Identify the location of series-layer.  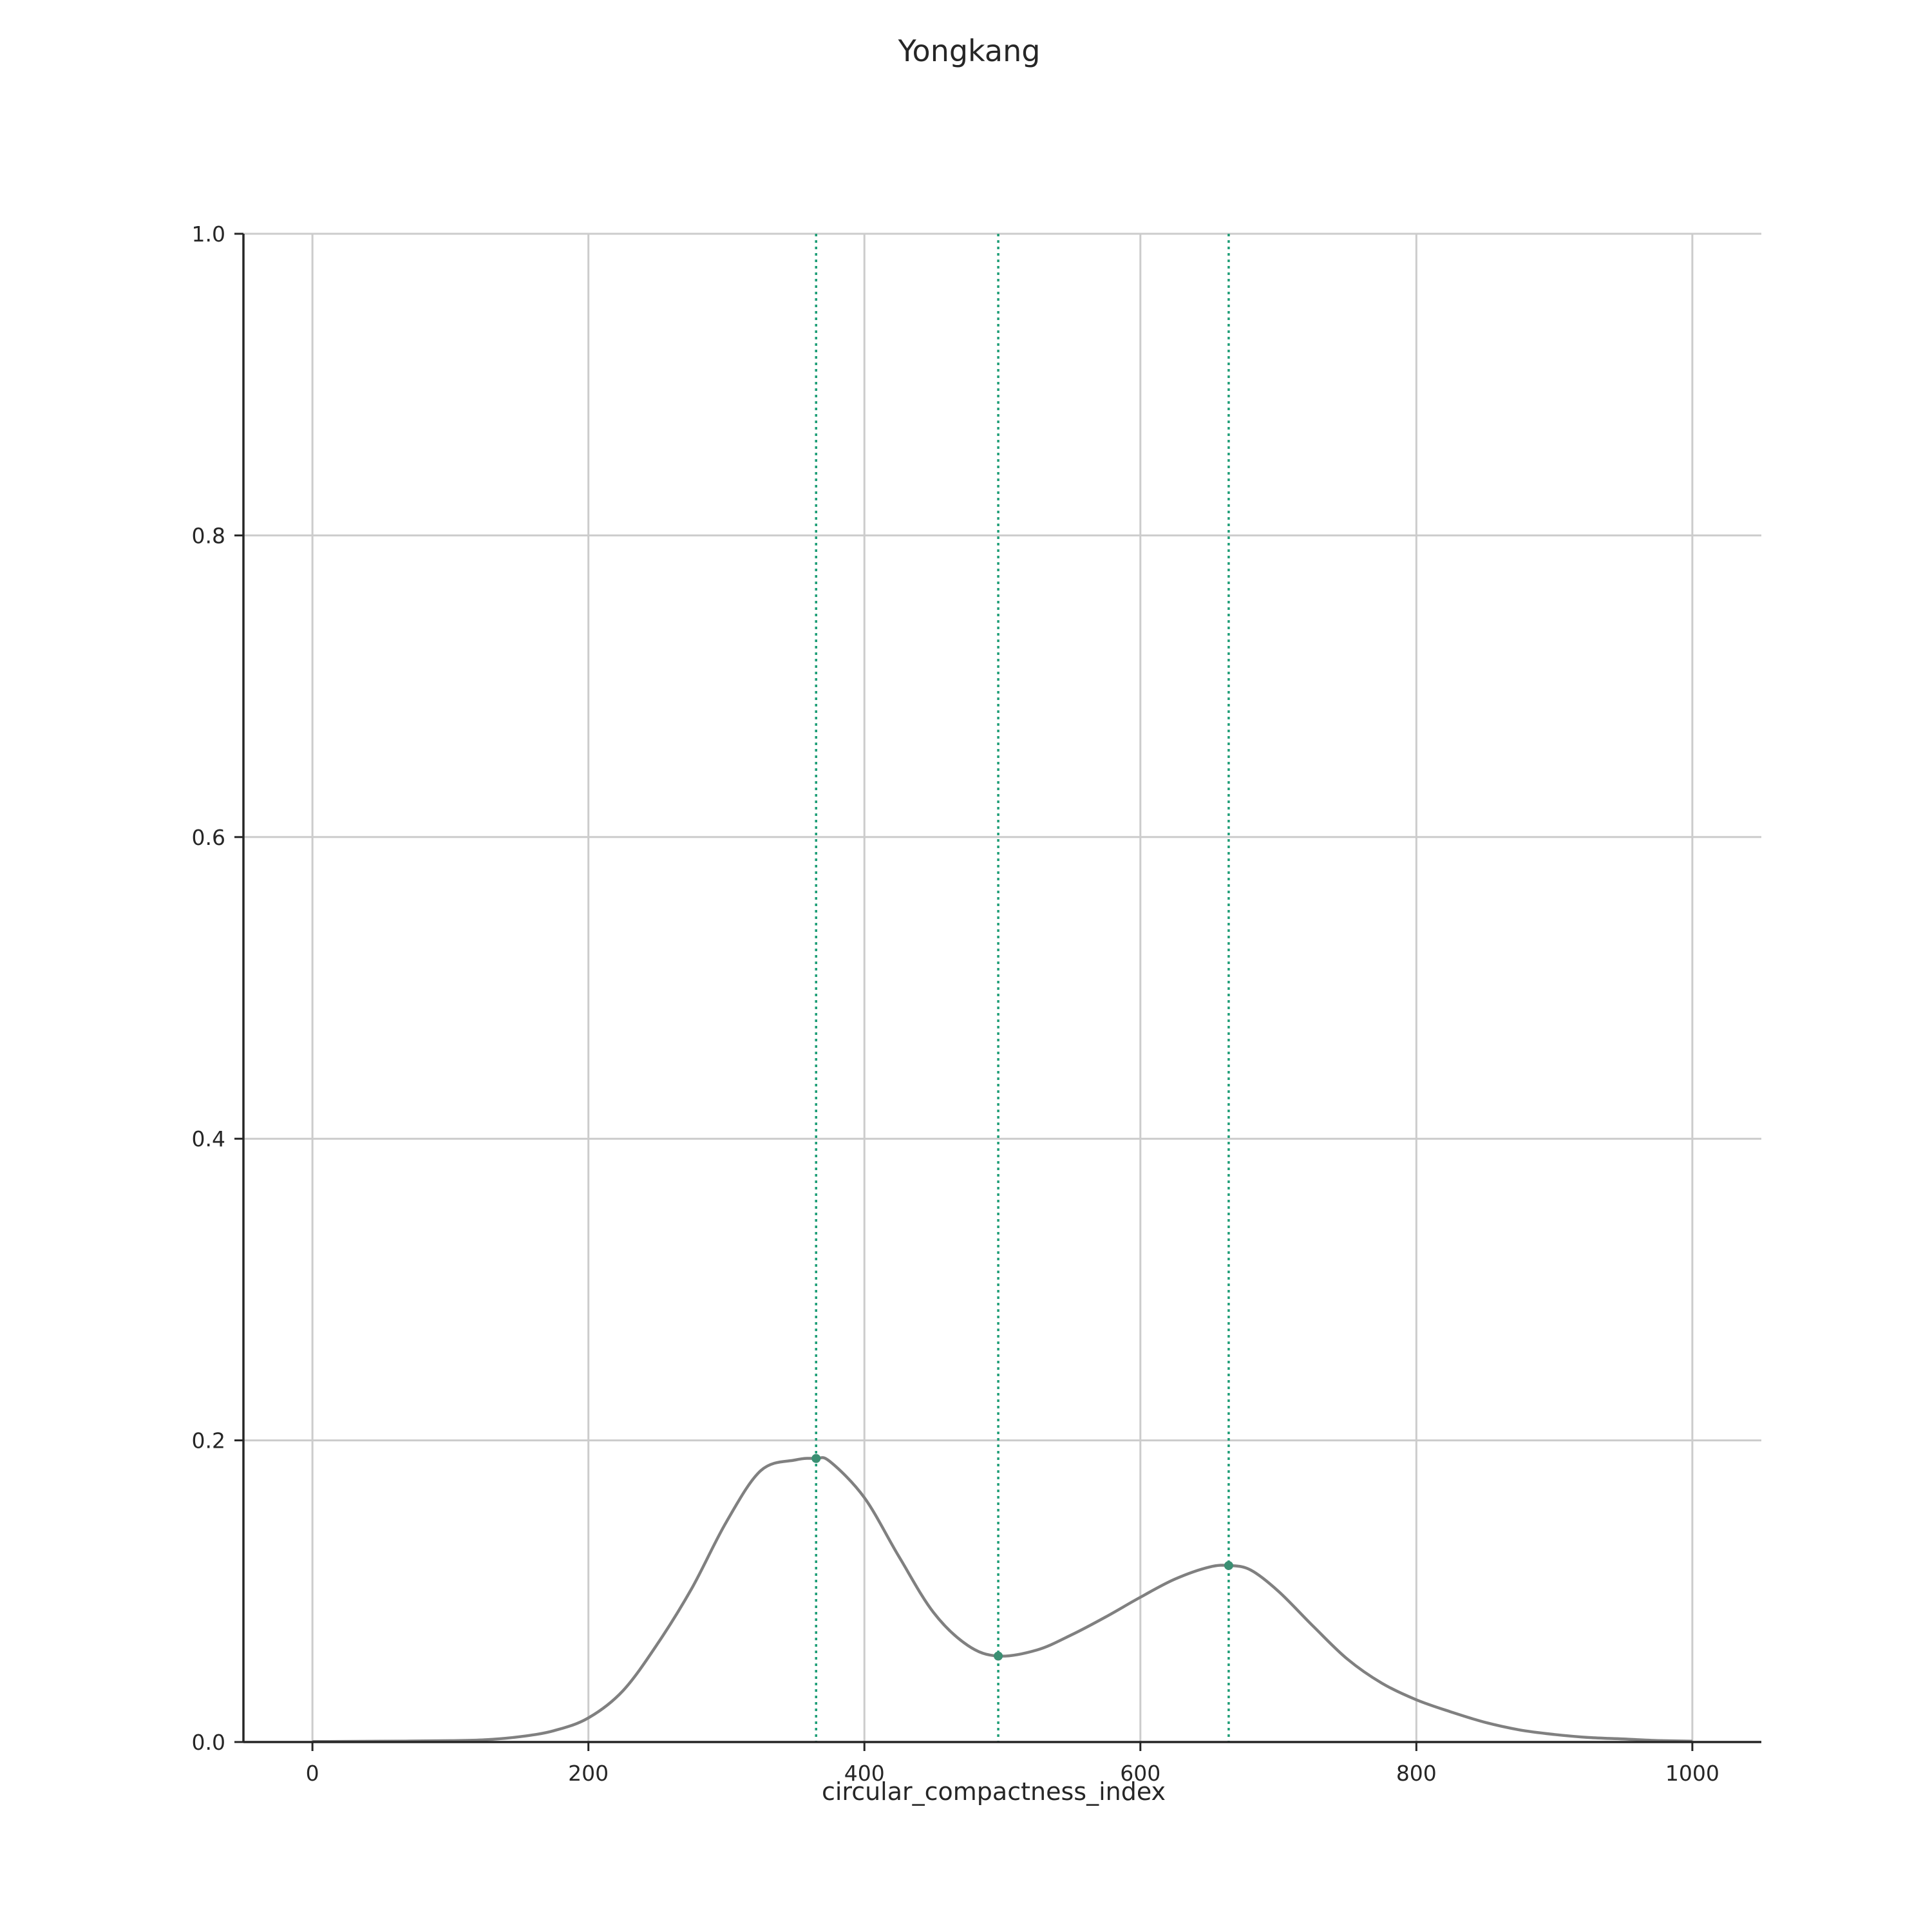
(1002, 1599).